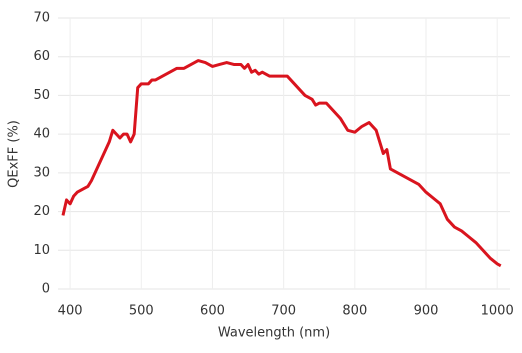 The height and width of the screenshot is (353, 522). I want to click on x-axis-label: Wavelength (nm), so click(274, 333).